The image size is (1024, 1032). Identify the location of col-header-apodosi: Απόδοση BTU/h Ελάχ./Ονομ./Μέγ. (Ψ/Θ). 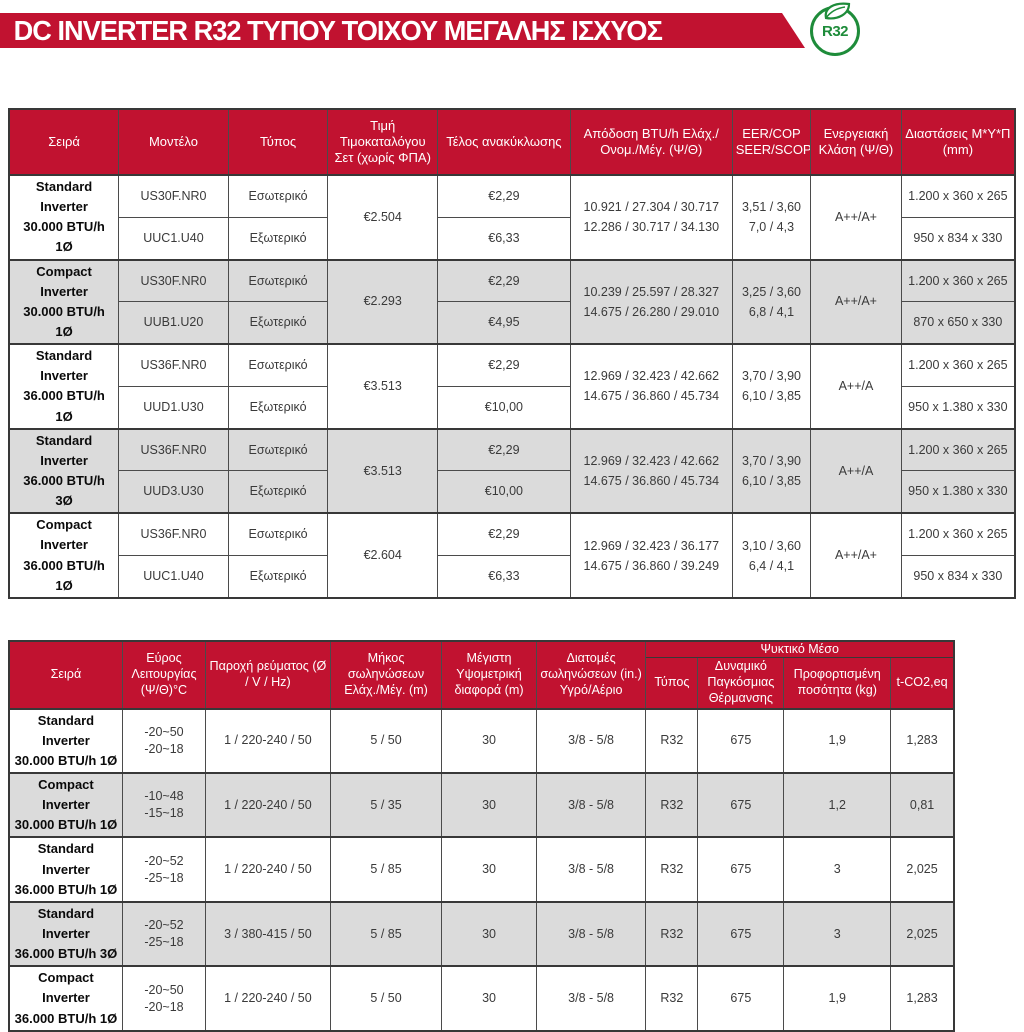
(651, 142).